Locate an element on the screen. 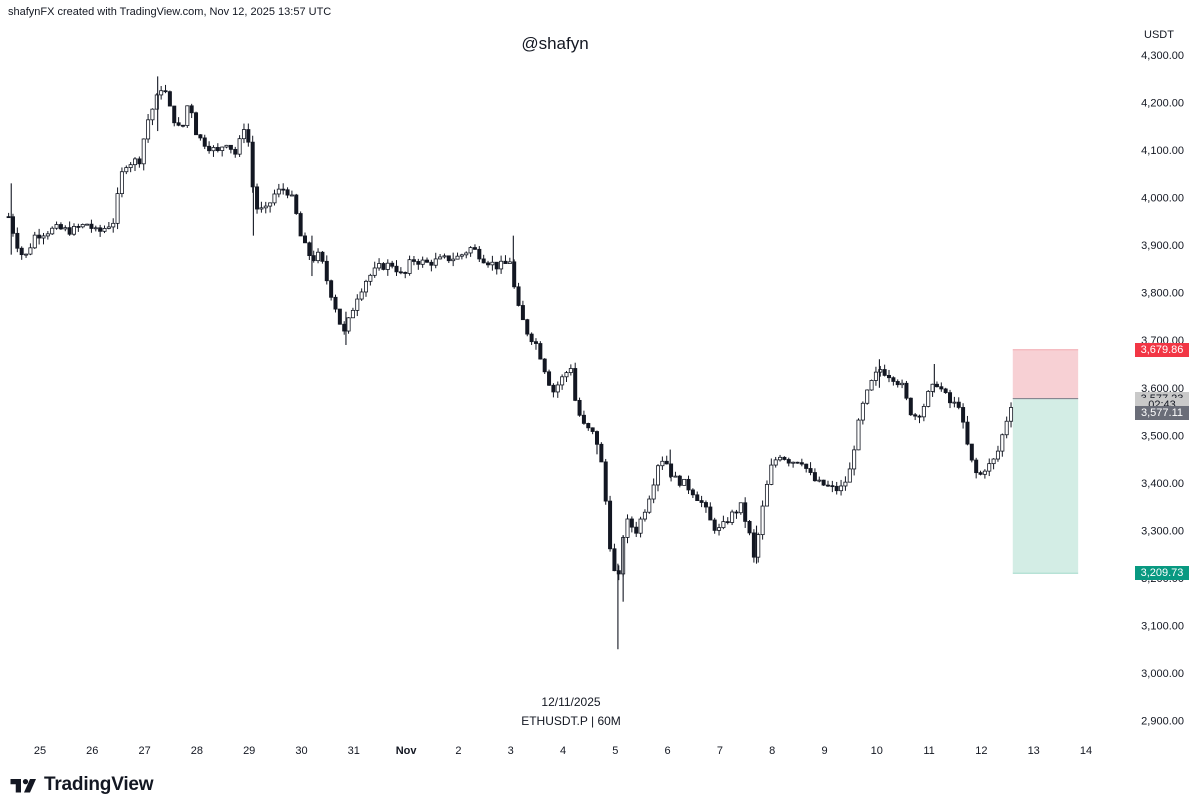  x-tick-label: 12 is located at coordinates (981, 751).